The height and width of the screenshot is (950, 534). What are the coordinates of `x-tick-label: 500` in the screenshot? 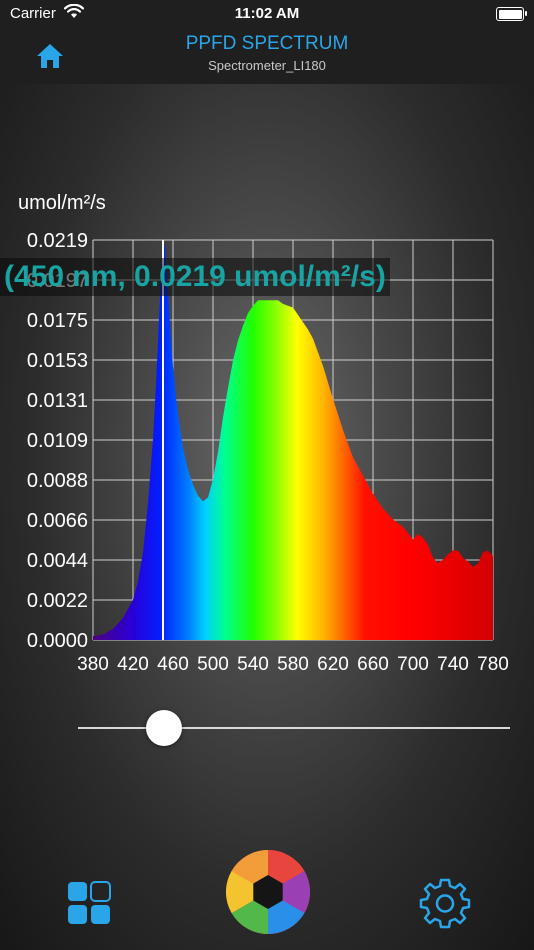 It's located at (213, 664).